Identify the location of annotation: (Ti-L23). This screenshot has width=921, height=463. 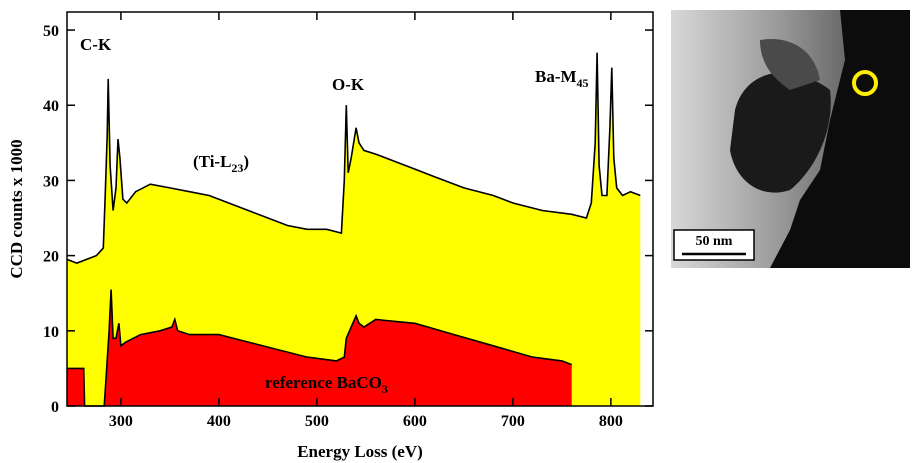
(221, 163).